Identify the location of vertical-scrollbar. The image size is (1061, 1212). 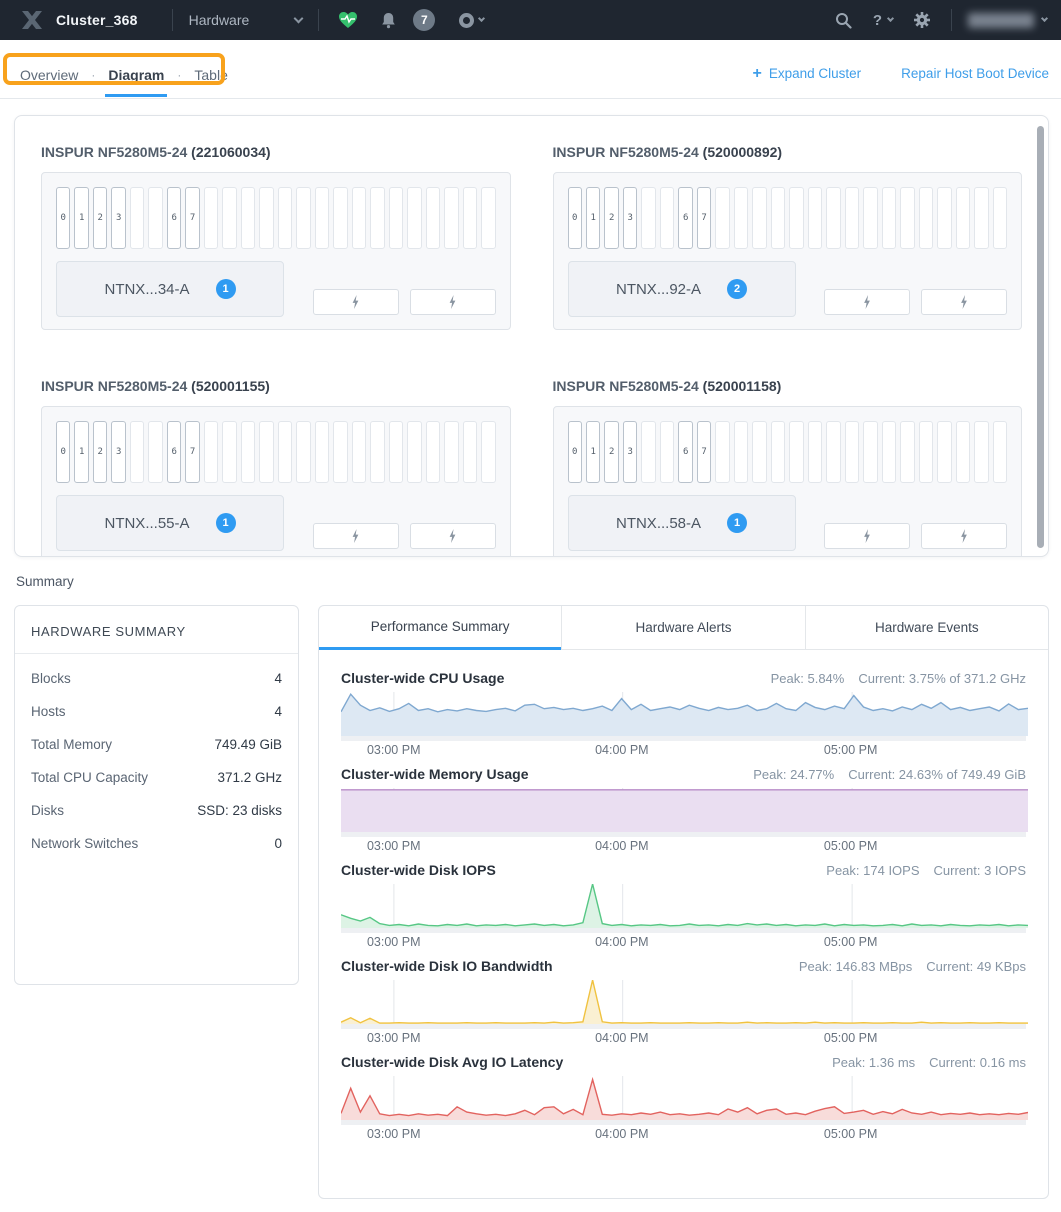
(1040, 337).